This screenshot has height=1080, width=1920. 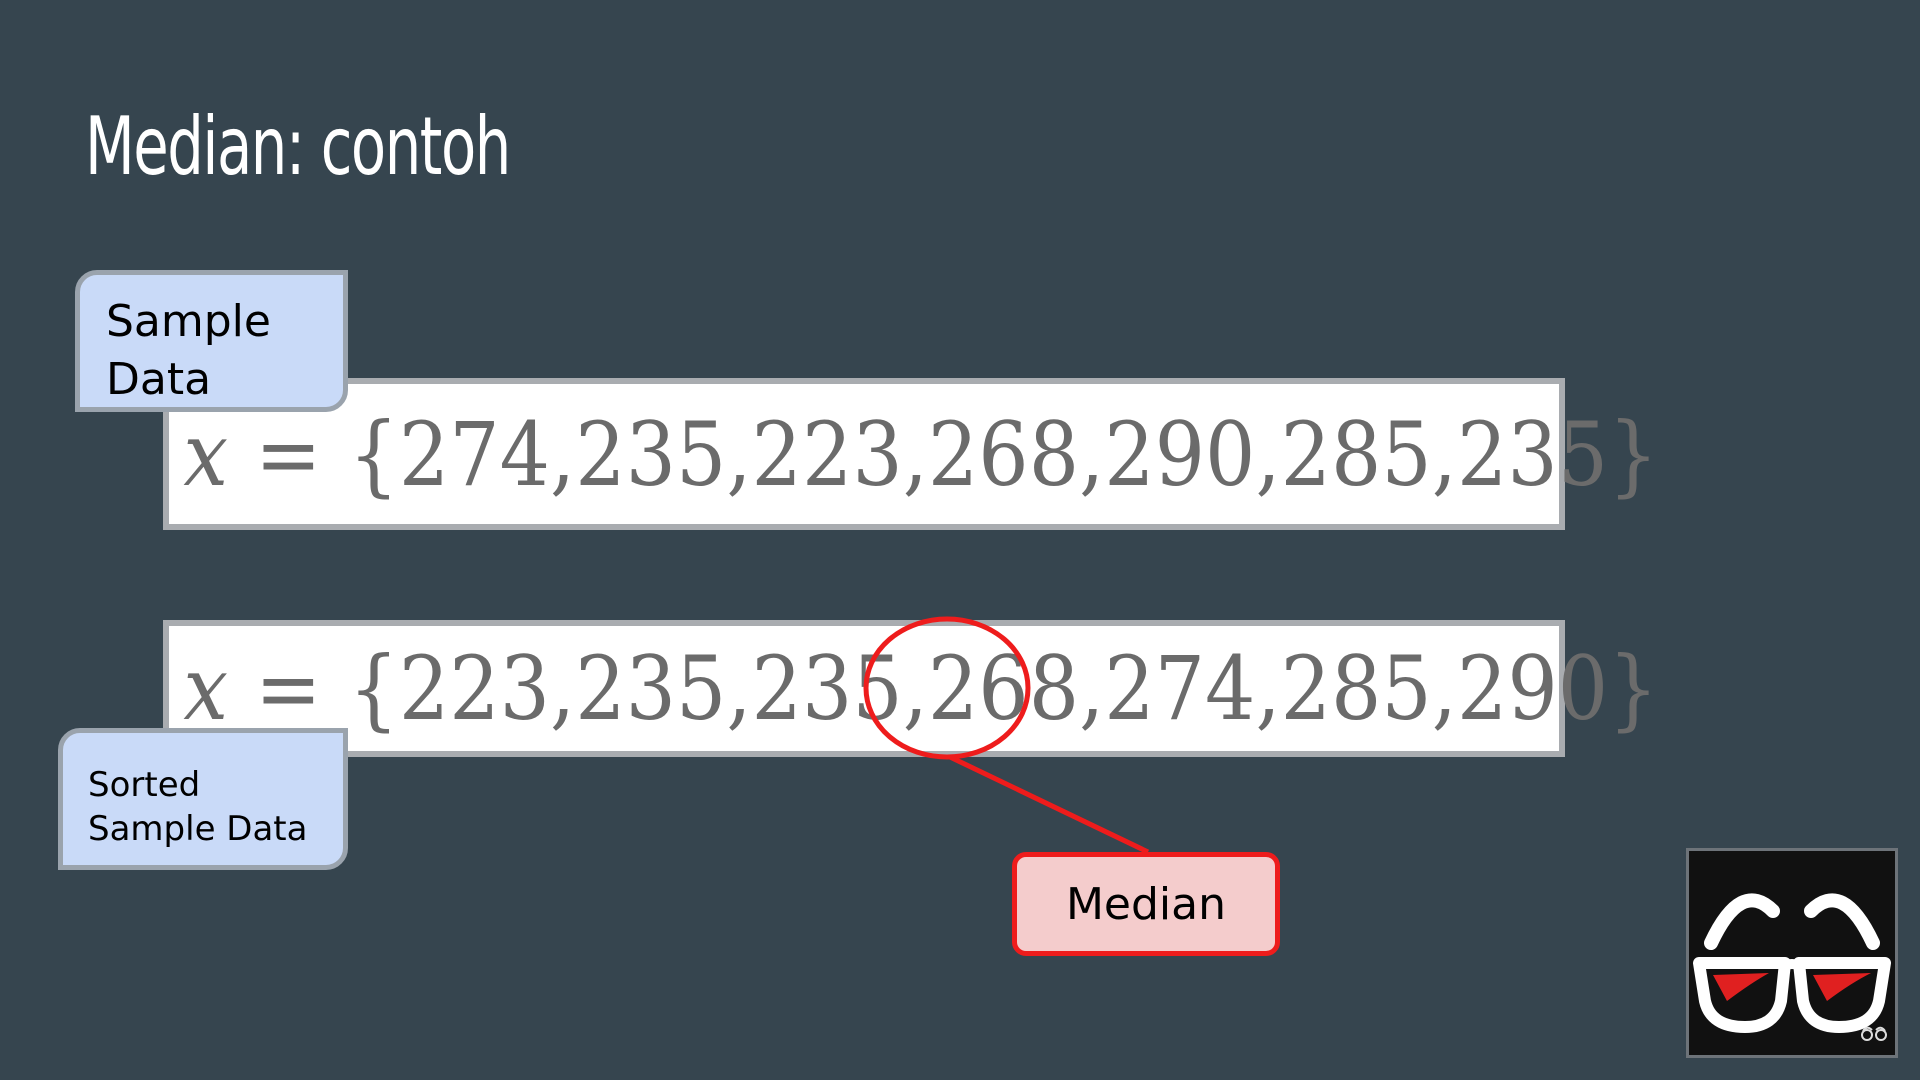 What do you see at coordinates (474, 454) in the screenshot?
I see `value-1: 274` at bounding box center [474, 454].